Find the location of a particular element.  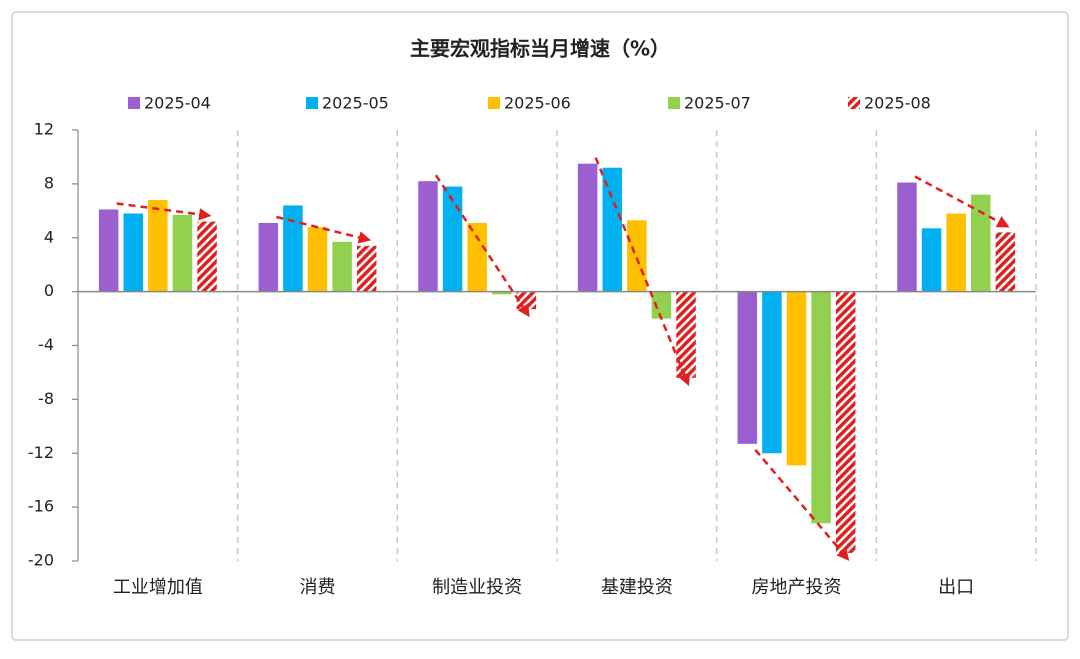

y-tick-label: 0 is located at coordinates (49, 290).